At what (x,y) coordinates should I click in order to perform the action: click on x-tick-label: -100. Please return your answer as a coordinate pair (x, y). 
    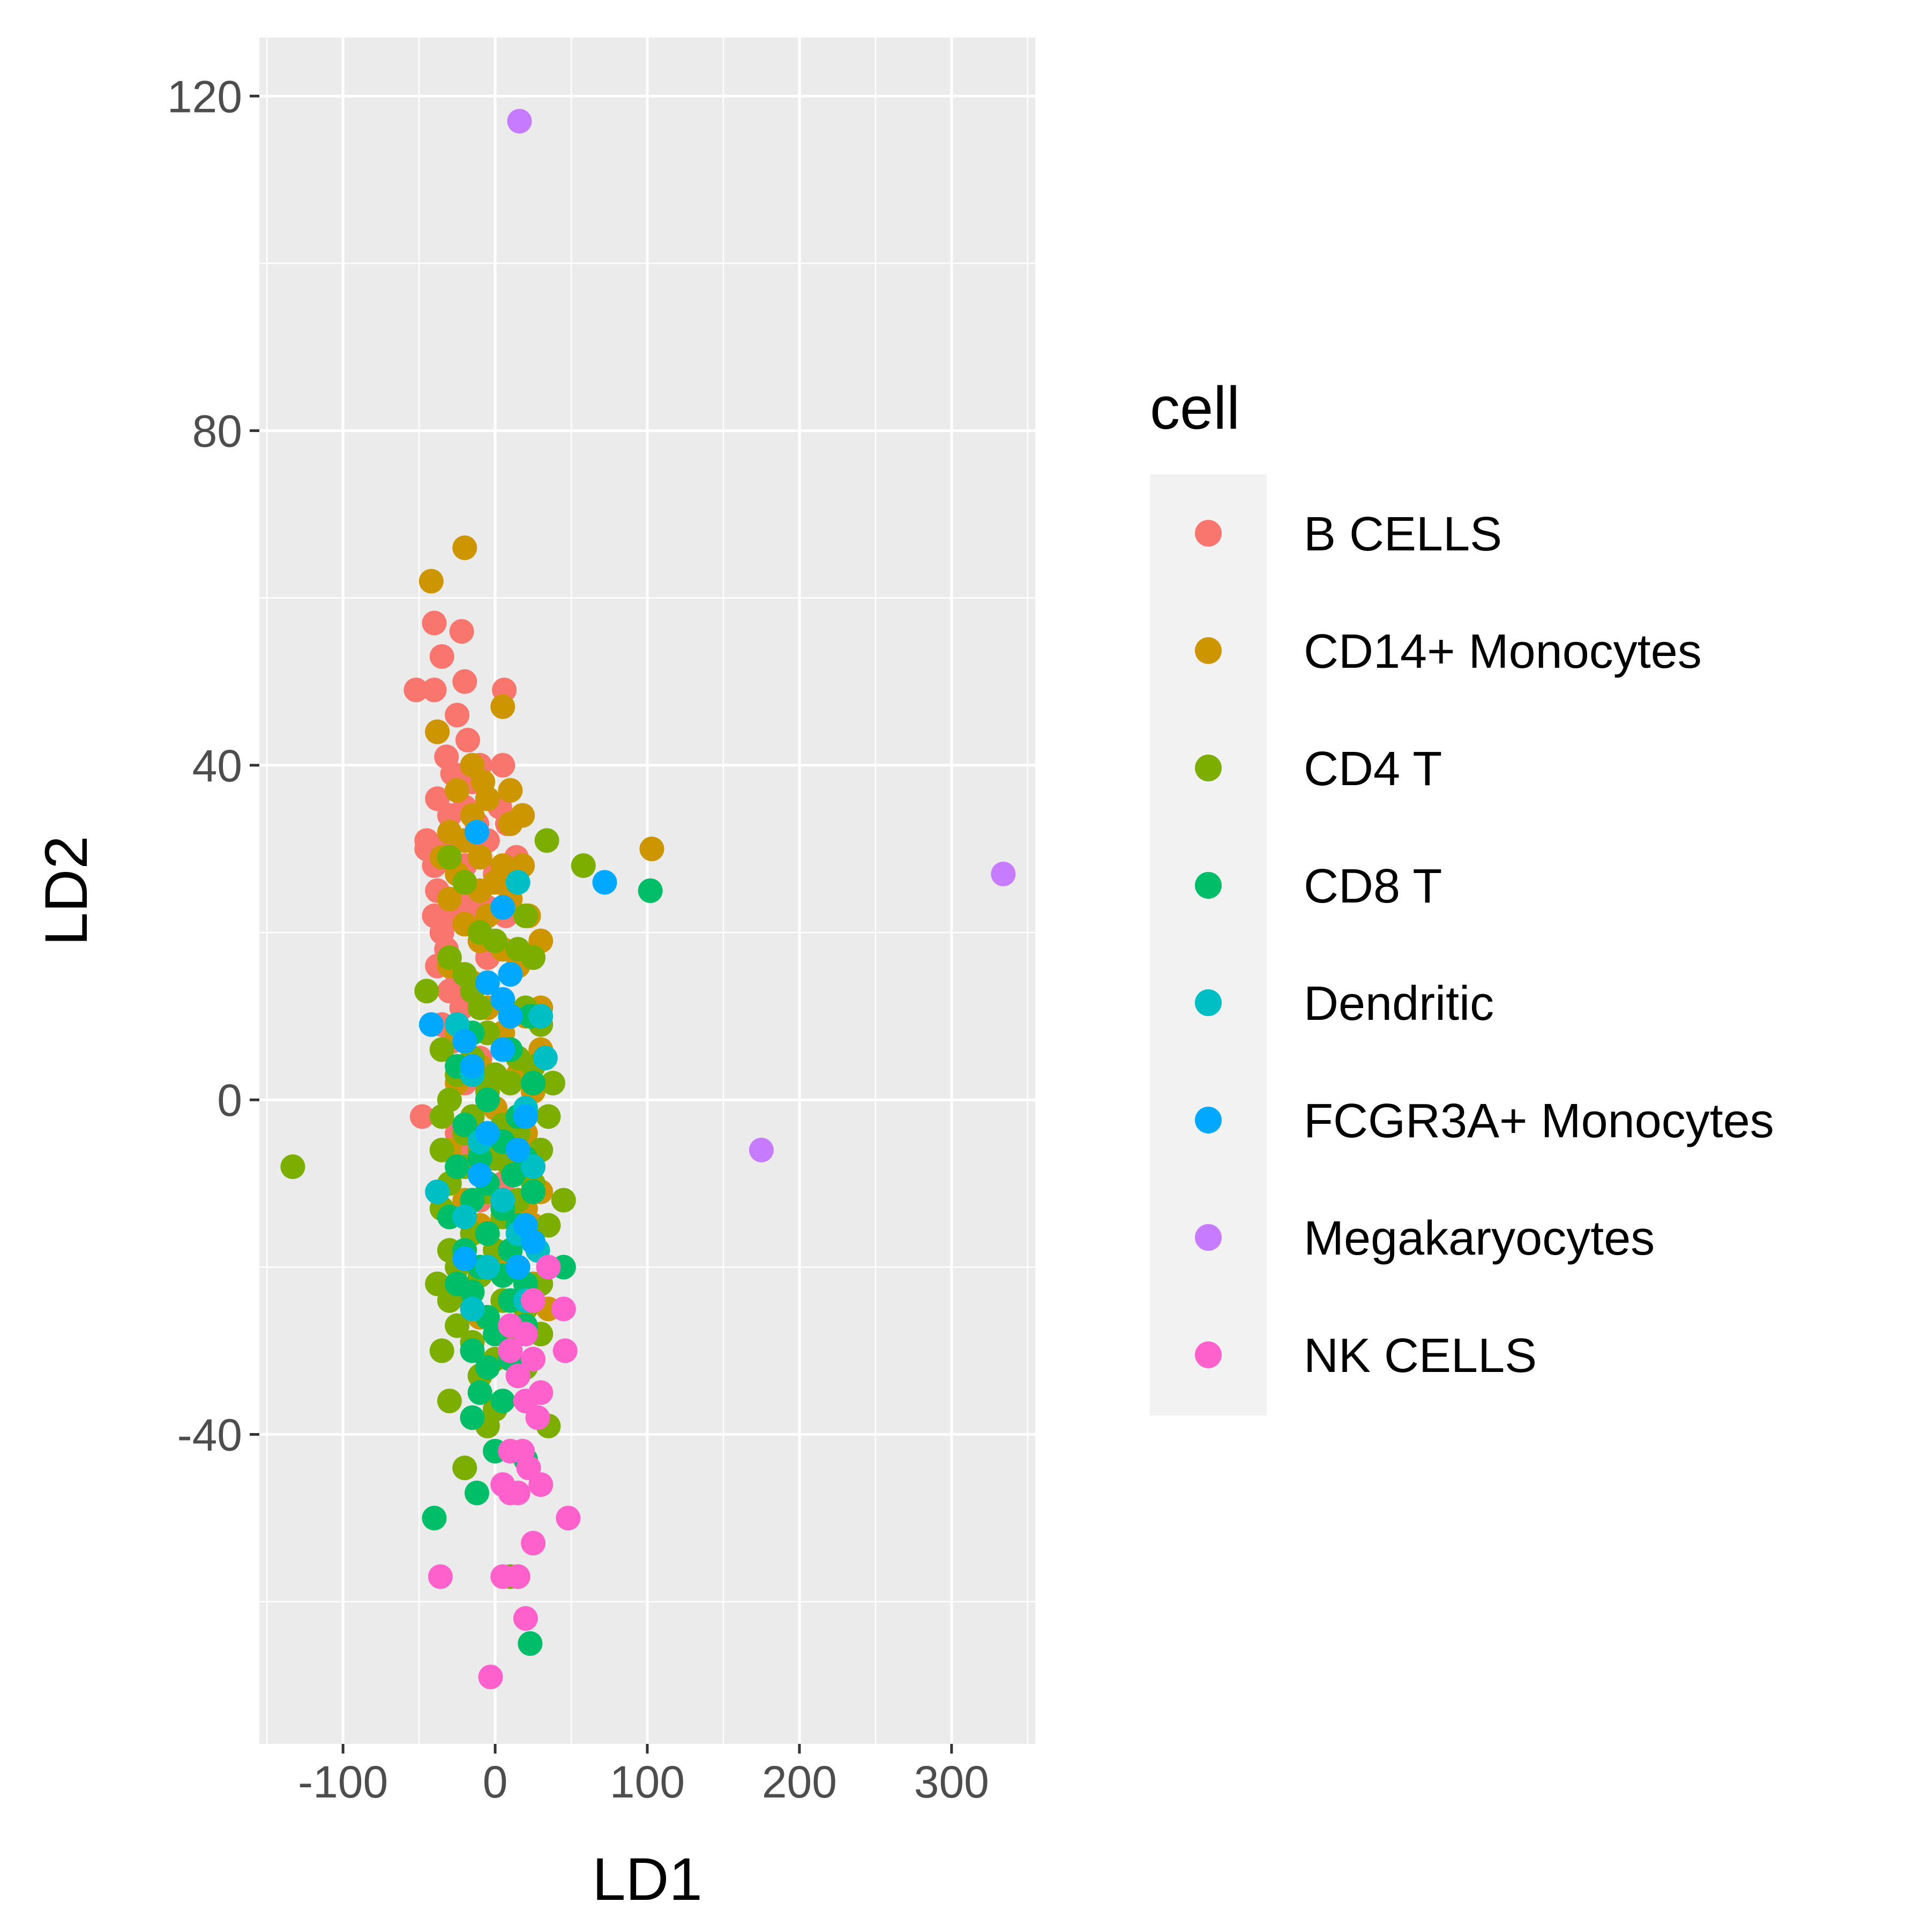
    Looking at the image, I should click on (343, 1782).